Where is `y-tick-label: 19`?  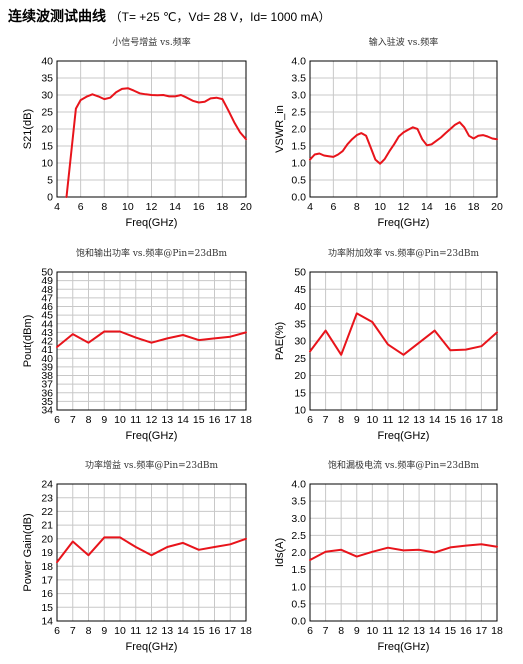 y-tick-label: 19 is located at coordinates (47, 553).